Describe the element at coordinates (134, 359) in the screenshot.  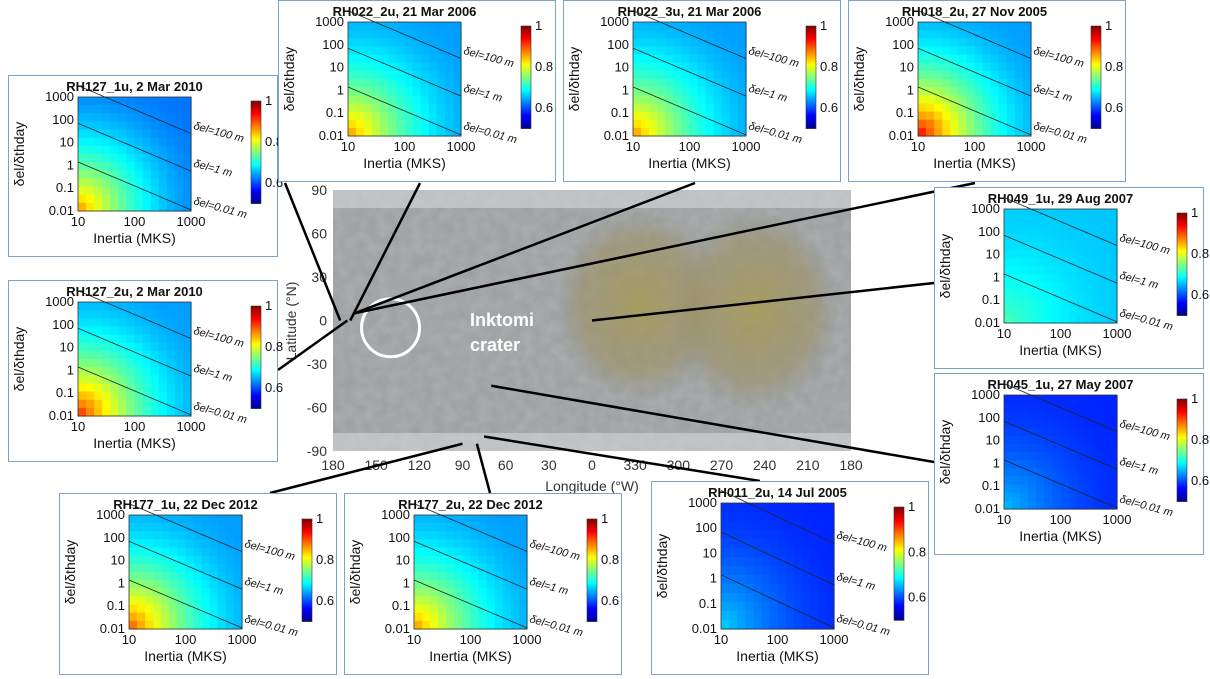
I see `plot-frame` at that location.